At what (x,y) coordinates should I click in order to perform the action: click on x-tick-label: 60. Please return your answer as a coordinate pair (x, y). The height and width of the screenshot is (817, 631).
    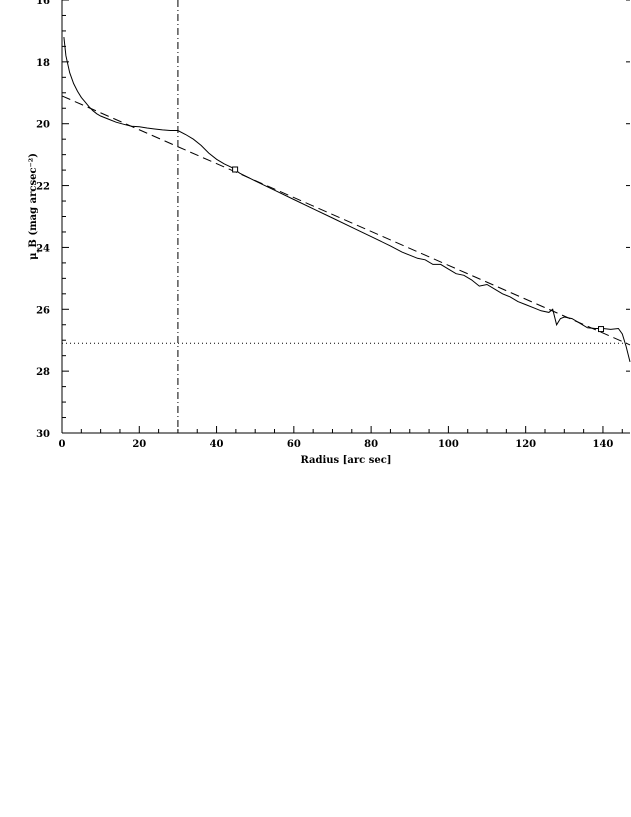
    Looking at the image, I should click on (294, 444).